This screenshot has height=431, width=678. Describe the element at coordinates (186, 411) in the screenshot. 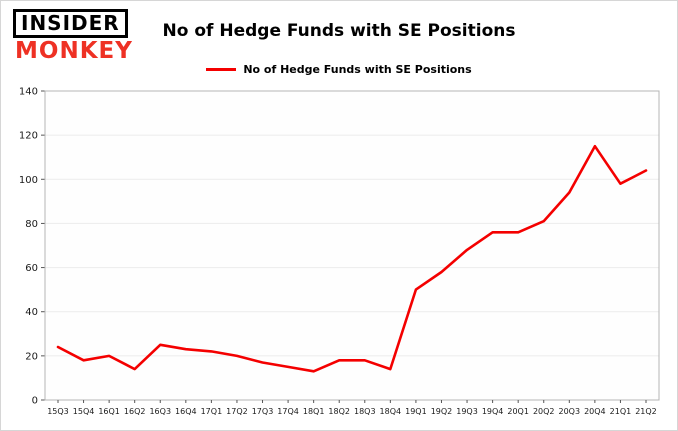

I see `x-tick-label: 16Q4` at that location.